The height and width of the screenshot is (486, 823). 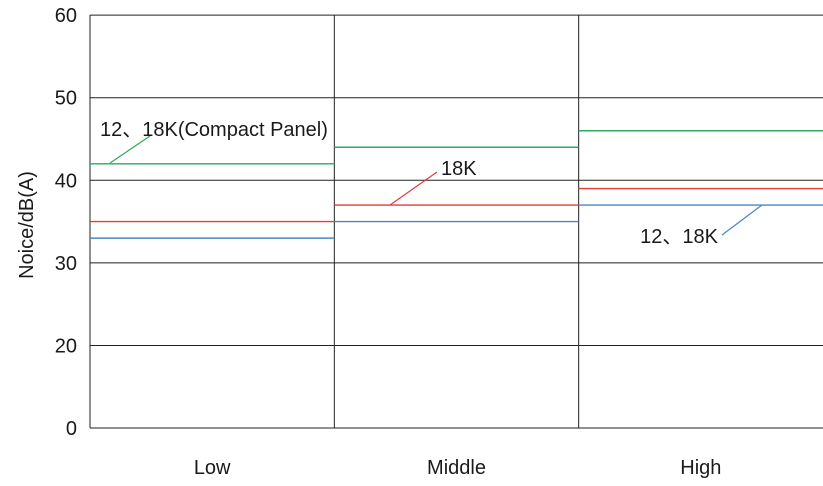 I want to click on y-tick-label-20: 20, so click(x=66, y=347).